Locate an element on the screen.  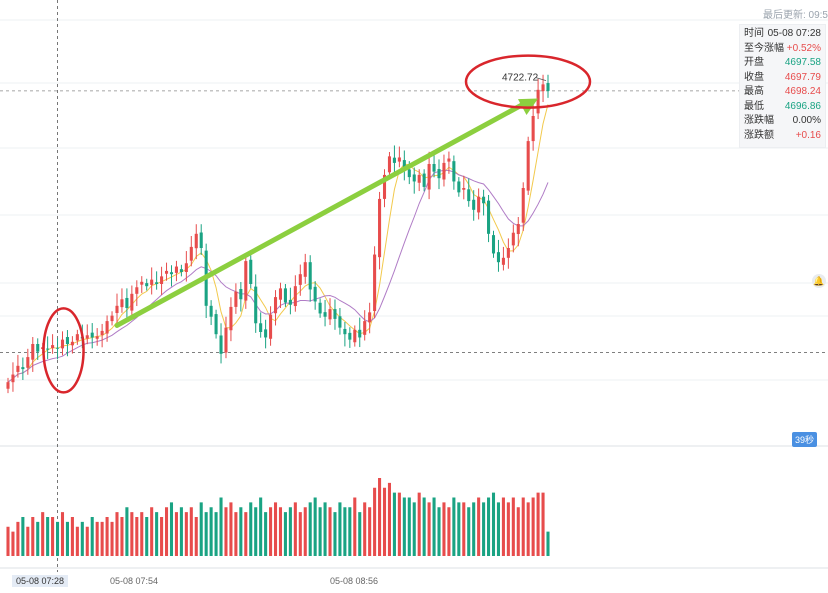
bell-icon: 🔔 is located at coordinates (819, 281).